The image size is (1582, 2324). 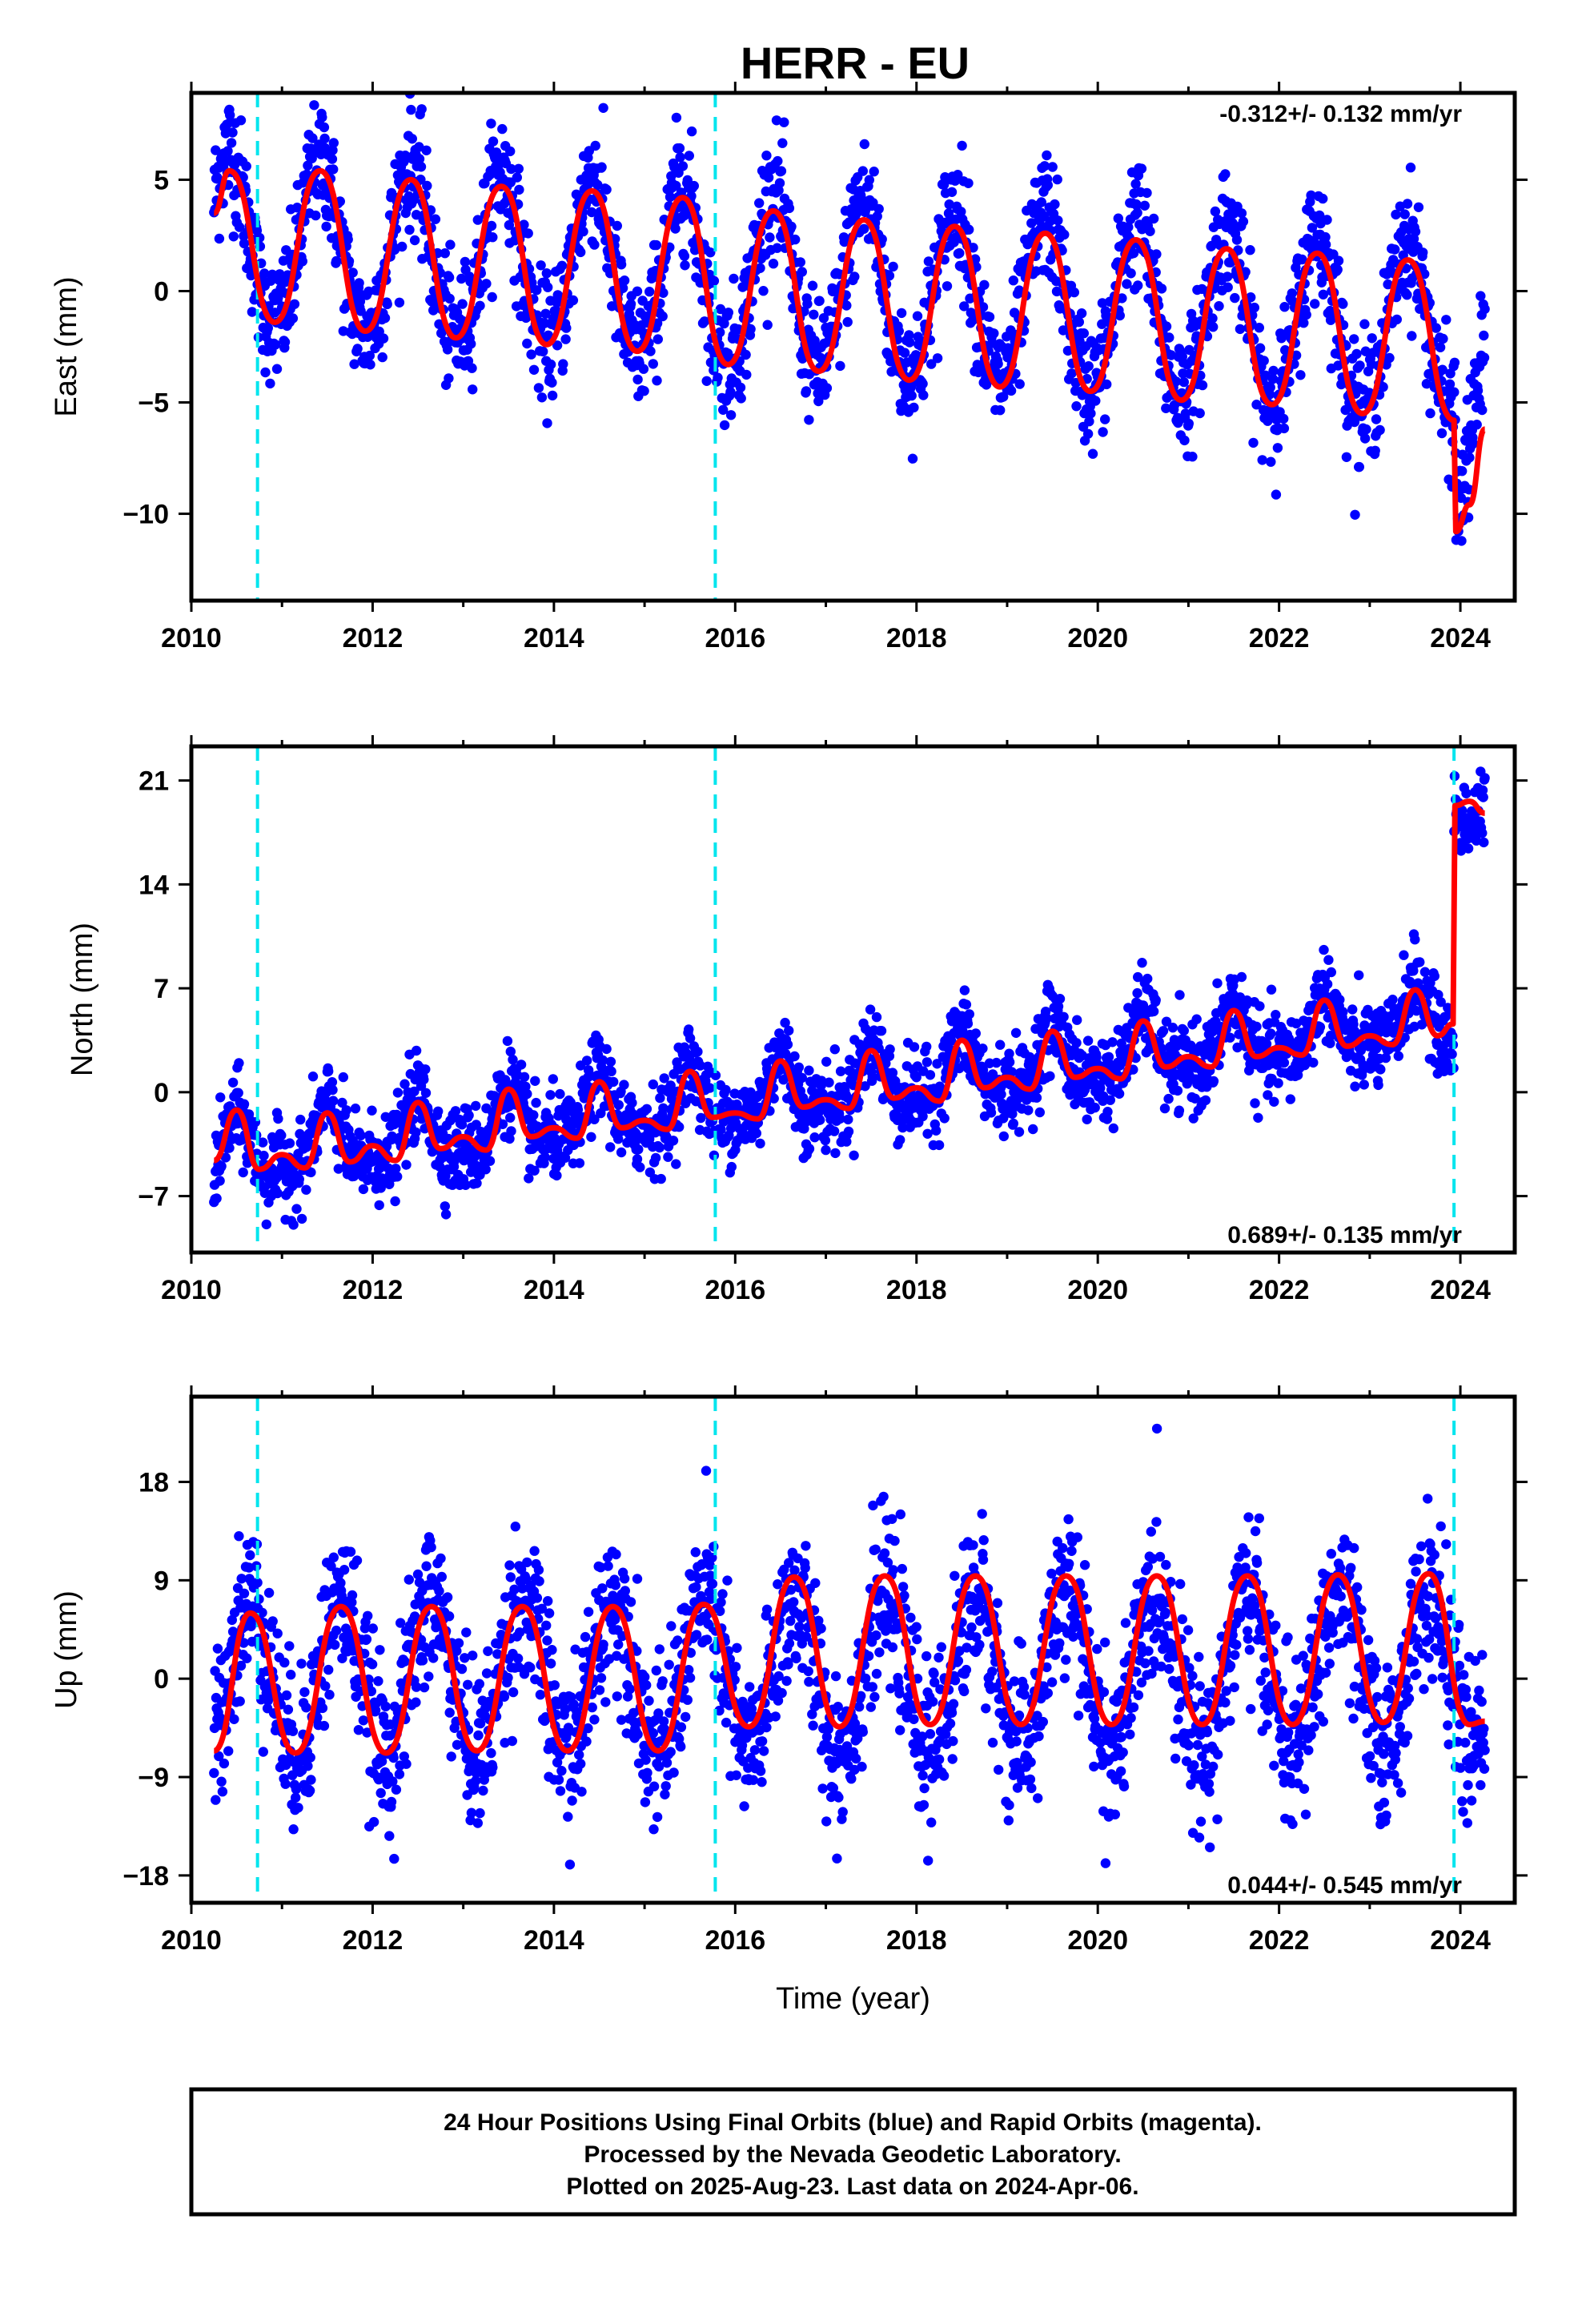 What do you see at coordinates (240, 1701) in the screenshot?
I see `up-point` at bounding box center [240, 1701].